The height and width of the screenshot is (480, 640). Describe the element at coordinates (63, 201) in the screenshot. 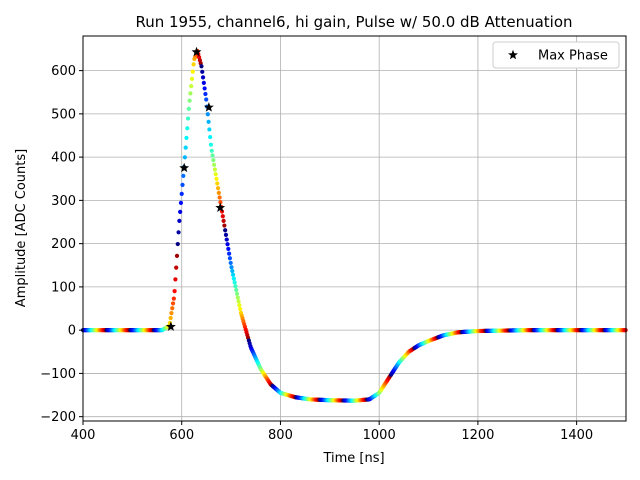

I see `y-tick-label: 300` at that location.